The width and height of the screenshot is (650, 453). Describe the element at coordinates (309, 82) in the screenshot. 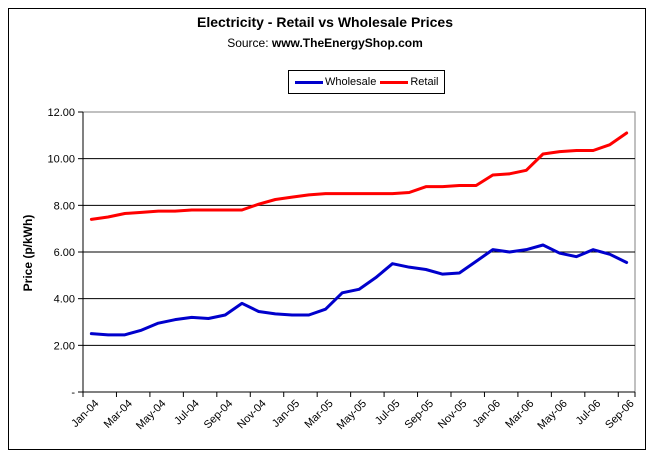

I see `wholesale-line-swatch` at that location.